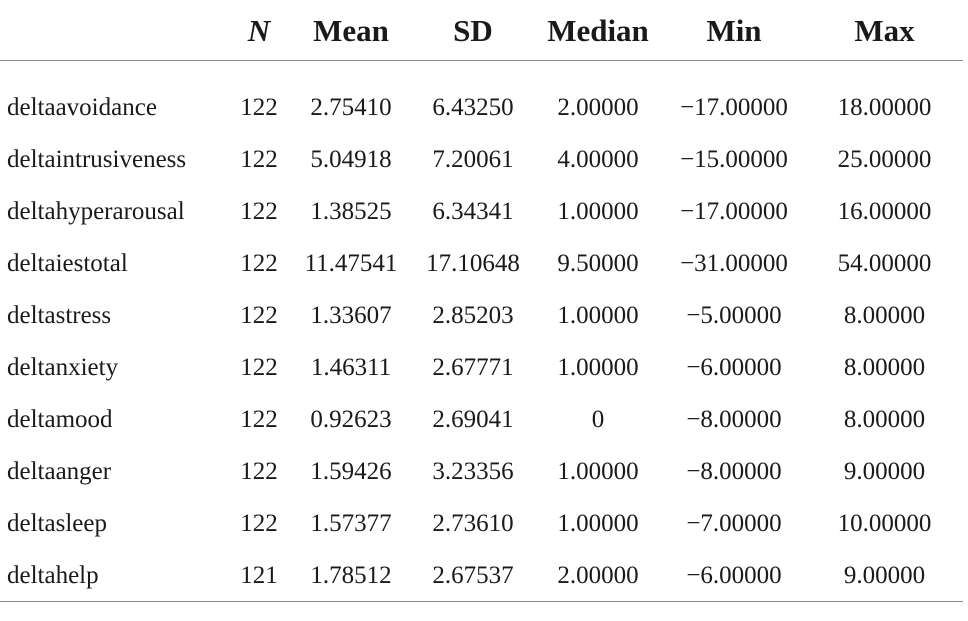 The image size is (968, 621). I want to click on cell-variable: deltaanger, so click(59, 471).